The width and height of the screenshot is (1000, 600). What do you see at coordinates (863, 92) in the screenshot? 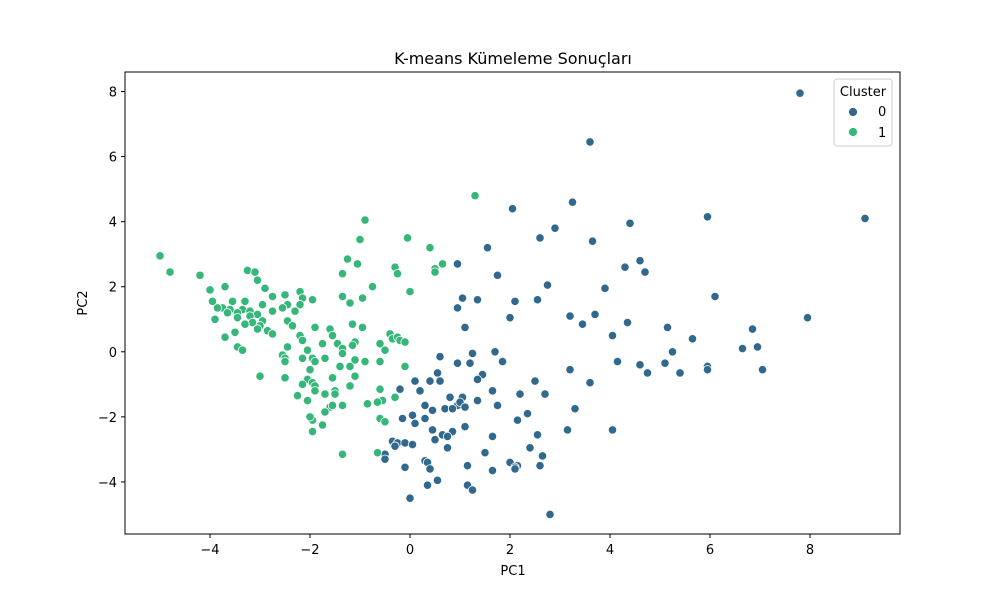
I see `legend-title: Cluster` at bounding box center [863, 92].